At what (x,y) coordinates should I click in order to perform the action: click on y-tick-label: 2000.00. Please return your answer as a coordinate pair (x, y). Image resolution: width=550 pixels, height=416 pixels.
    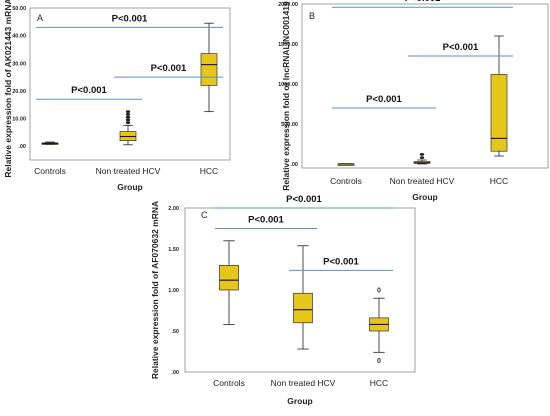
    Looking at the image, I should click on (288, 5).